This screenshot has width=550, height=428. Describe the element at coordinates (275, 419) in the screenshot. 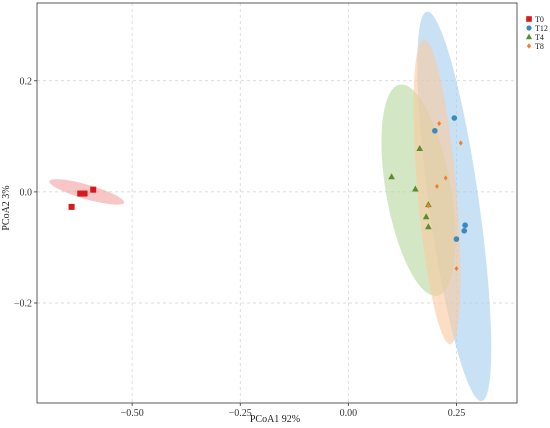

I see `x-axis-label: PCoA1 92%` at that location.